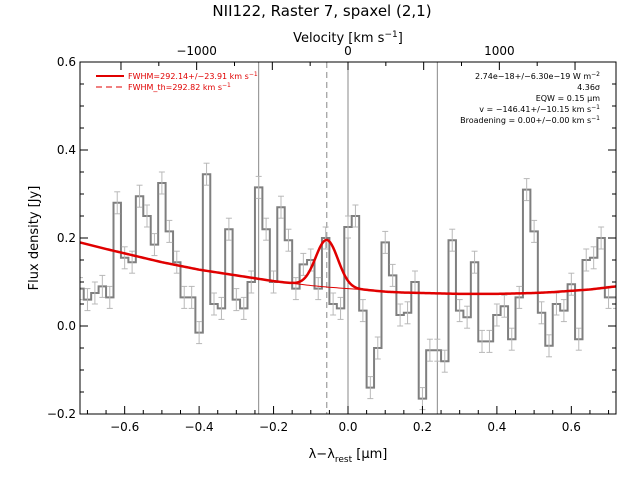 The image size is (640, 480). Describe the element at coordinates (347, 427) in the screenshot. I see `x-tick-label: 0.0` at that location.